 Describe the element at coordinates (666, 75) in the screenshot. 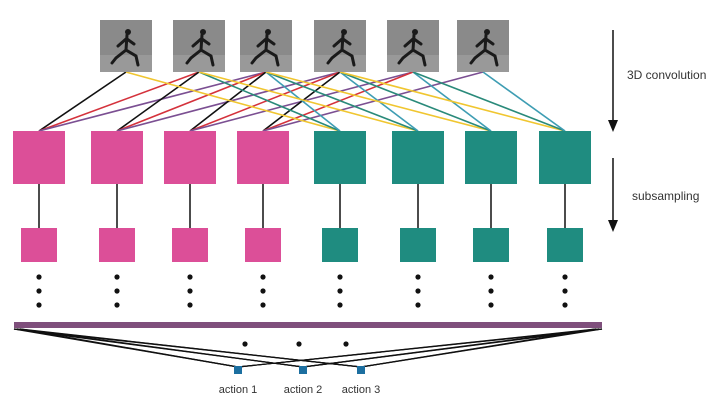

I see `convolution-label: 3D convolution` at that location.